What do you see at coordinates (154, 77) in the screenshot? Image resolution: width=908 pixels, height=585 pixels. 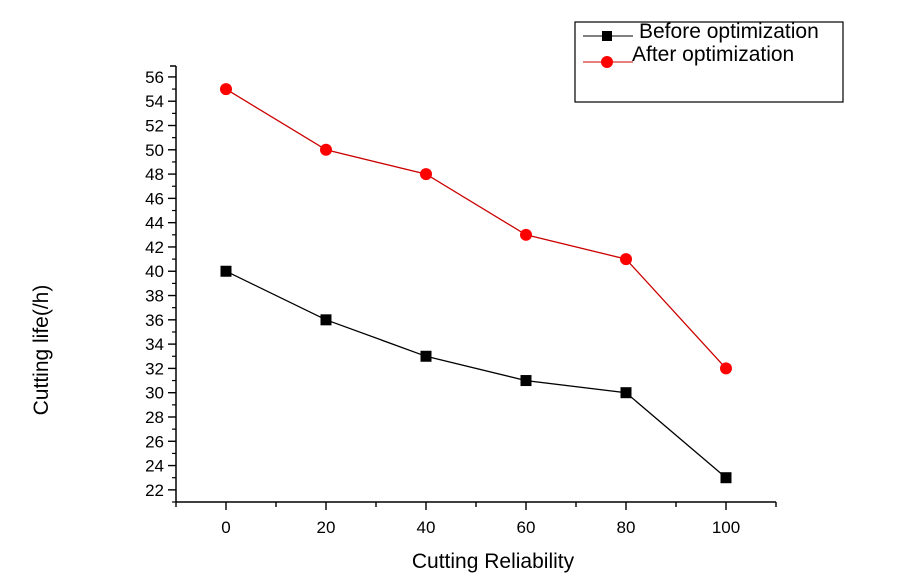 I see `y-tick-label: 56` at bounding box center [154, 77].